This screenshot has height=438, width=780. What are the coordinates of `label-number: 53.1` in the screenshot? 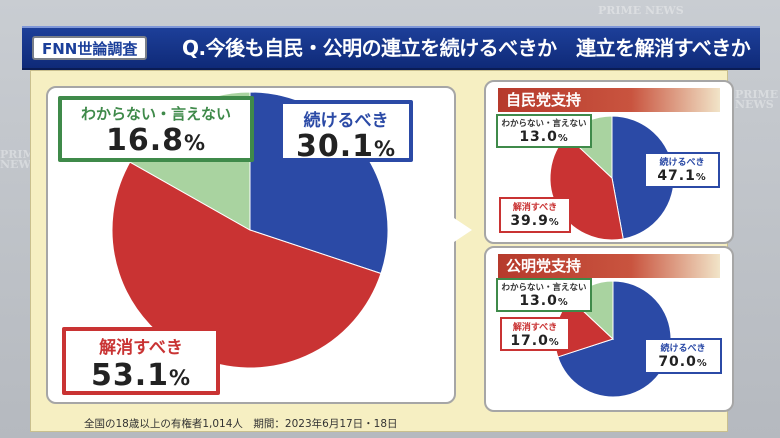 It's located at (129, 375).